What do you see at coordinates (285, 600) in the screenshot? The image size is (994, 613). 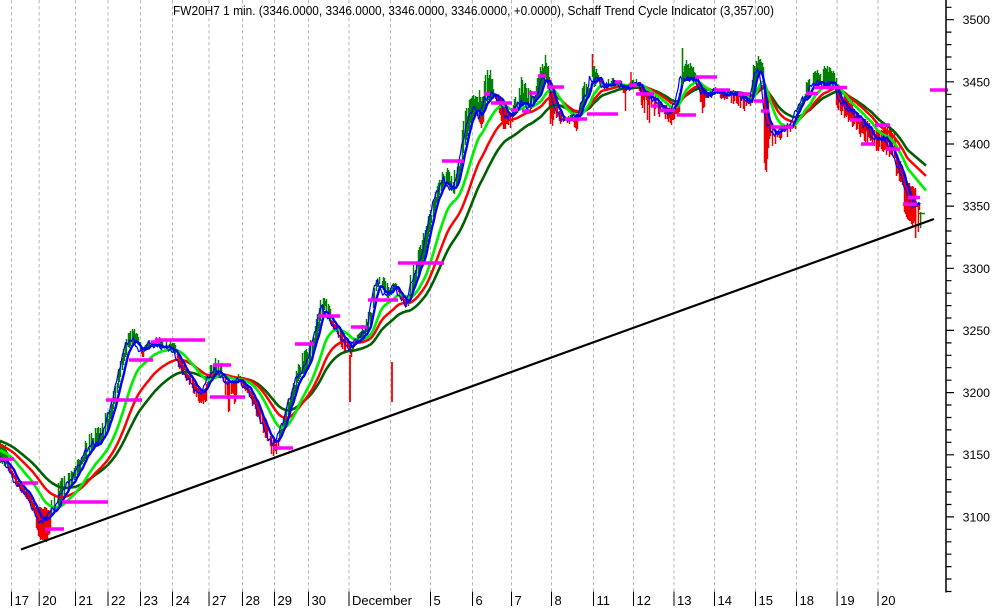 I see `svg-text: 29` at bounding box center [285, 600].